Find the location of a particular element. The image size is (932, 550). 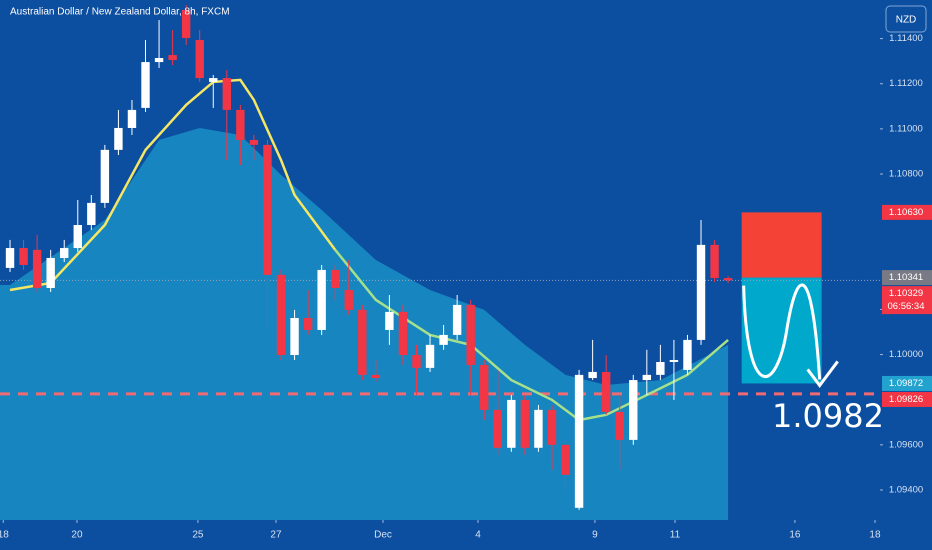

stop-zone is located at coordinates (781, 245).